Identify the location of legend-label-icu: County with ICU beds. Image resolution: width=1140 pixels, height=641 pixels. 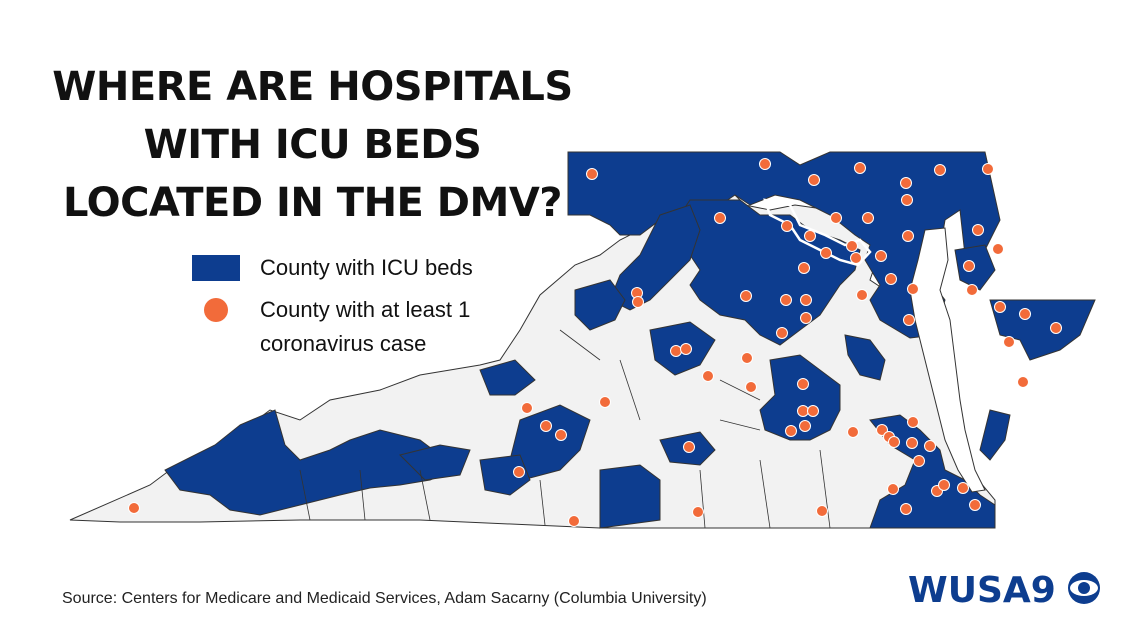
(366, 267).